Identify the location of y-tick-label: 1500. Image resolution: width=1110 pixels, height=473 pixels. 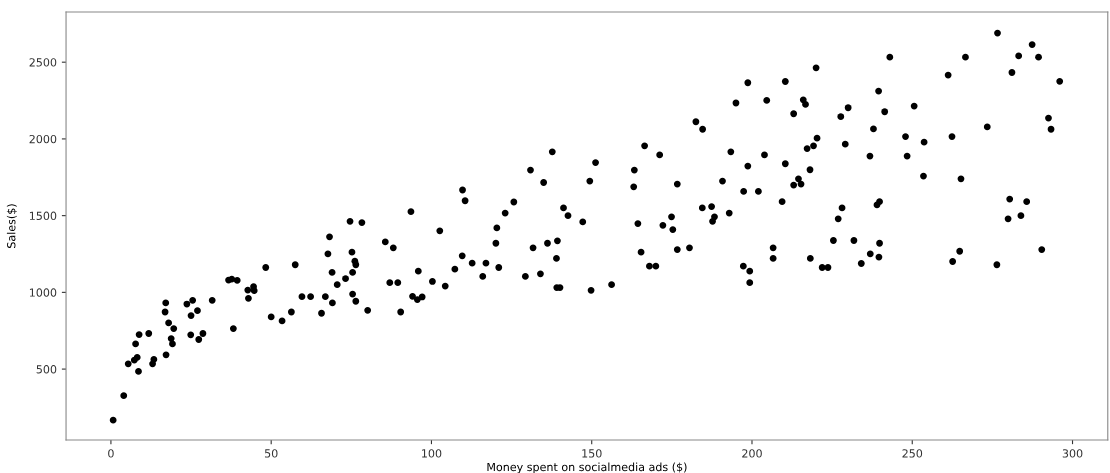
(43, 216).